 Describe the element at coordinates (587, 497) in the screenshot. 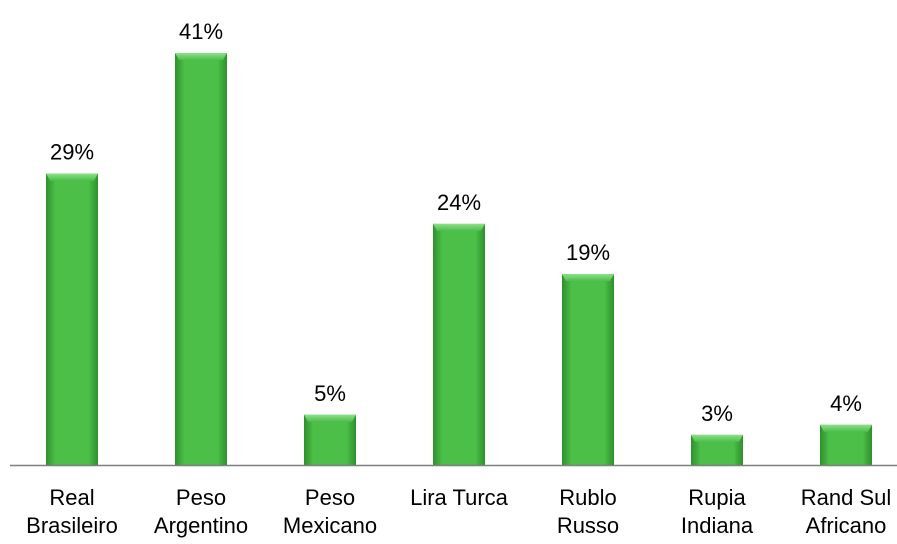

I see `category-label-line: Rublo` at that location.